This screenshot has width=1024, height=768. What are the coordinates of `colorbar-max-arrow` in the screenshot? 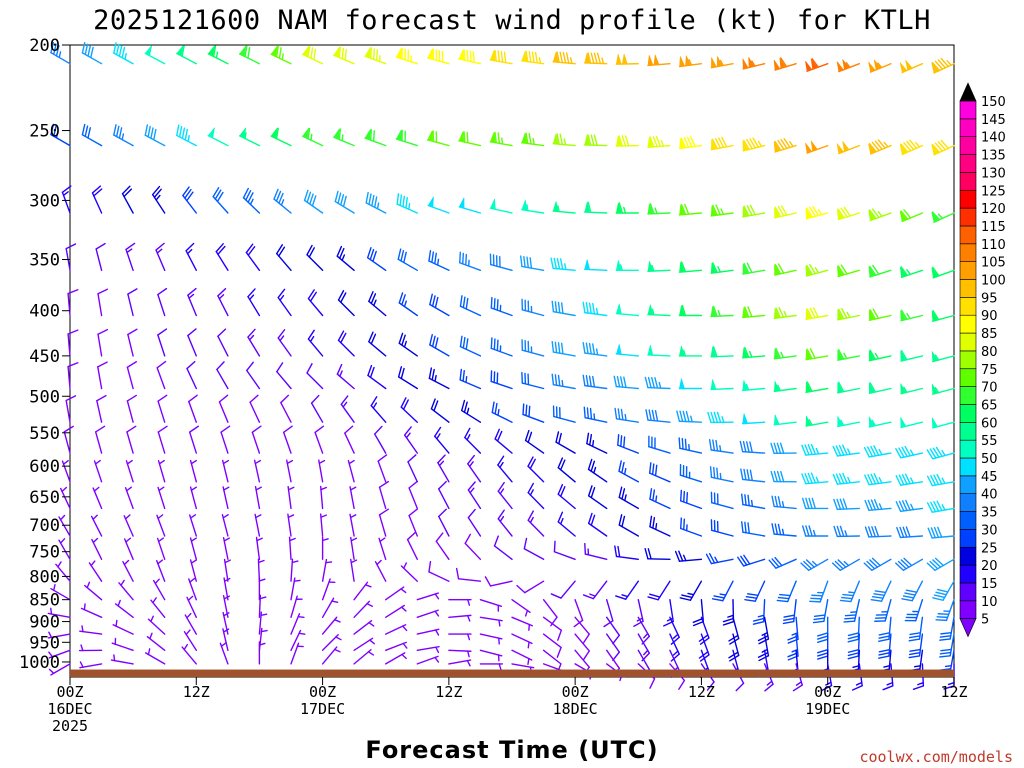 It's located at (968, 92).